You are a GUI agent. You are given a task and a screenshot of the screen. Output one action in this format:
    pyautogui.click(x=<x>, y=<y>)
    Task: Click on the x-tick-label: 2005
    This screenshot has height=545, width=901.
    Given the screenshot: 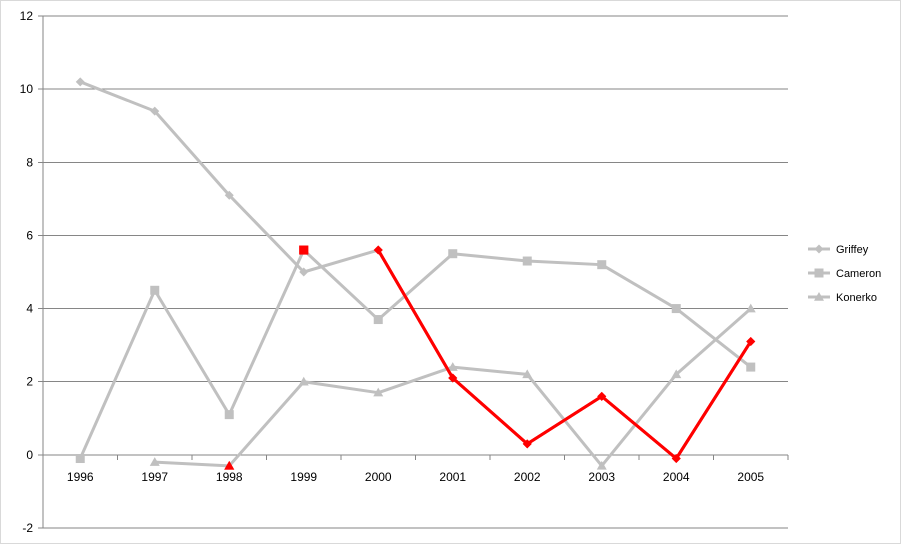 What is the action you would take?
    pyautogui.click(x=750, y=477)
    